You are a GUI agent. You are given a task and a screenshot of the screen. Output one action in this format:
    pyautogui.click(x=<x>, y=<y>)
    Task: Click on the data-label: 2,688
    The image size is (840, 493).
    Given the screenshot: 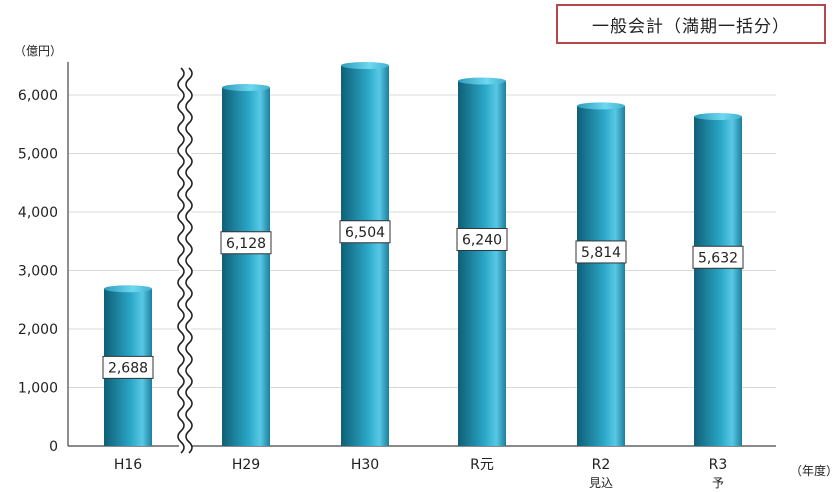 What is the action you would take?
    pyautogui.click(x=128, y=368)
    